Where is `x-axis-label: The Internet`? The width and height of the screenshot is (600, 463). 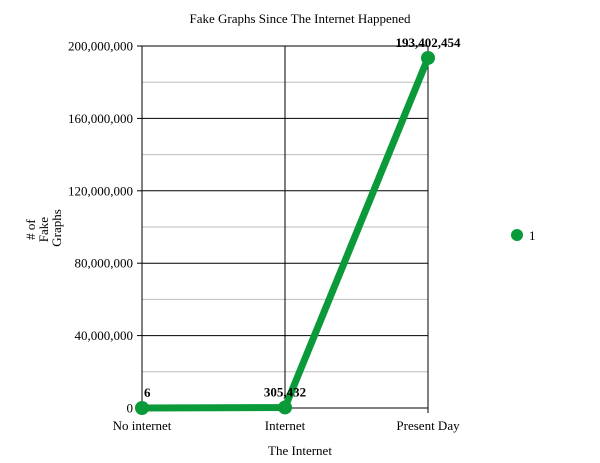
x-axis-label: The Internet is located at coordinates (300, 450).